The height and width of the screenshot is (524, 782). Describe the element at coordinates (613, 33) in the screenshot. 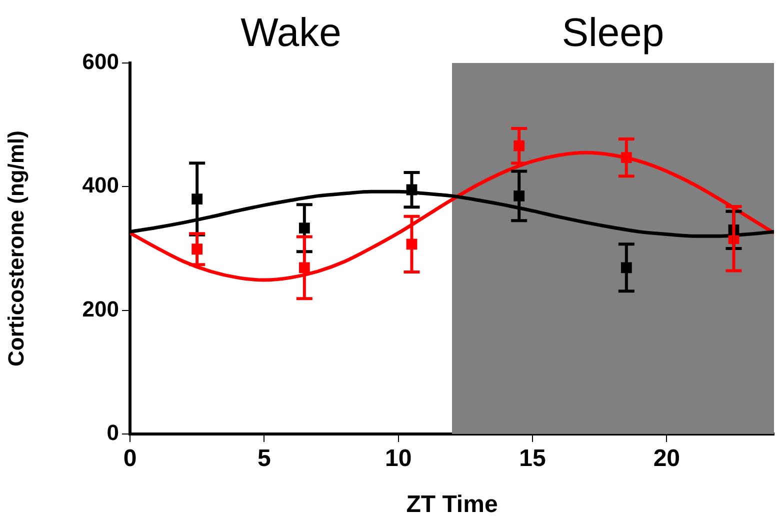

I see `band-label: Sleep` at that location.